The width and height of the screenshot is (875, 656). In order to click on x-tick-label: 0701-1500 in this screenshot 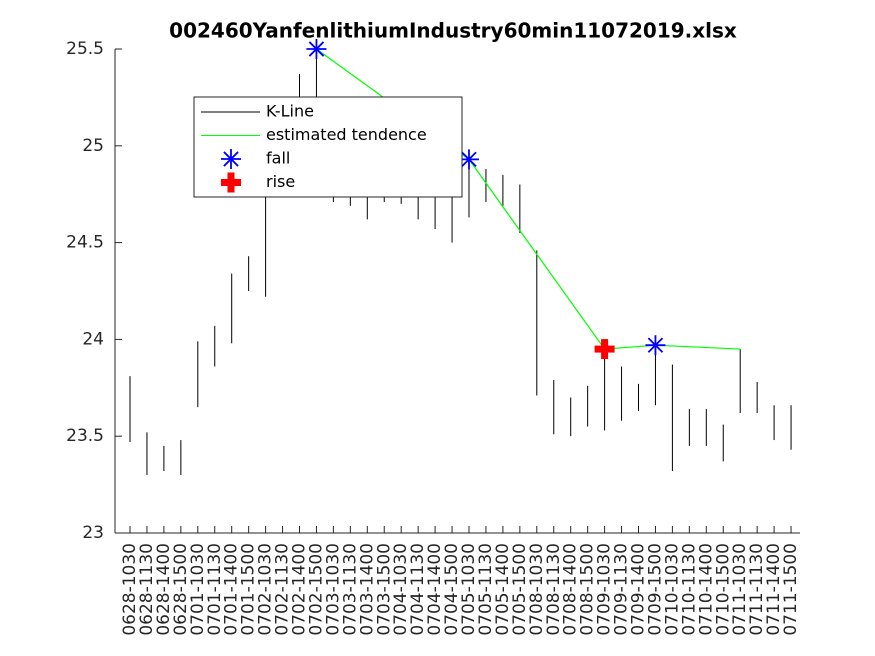, I will do `click(249, 589)`.